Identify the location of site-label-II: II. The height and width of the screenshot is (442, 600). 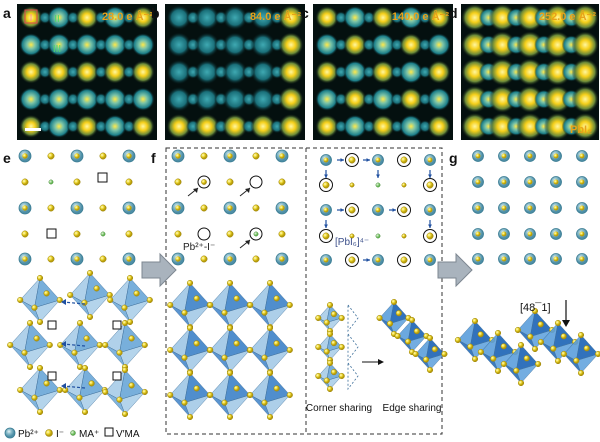
(57, 19).